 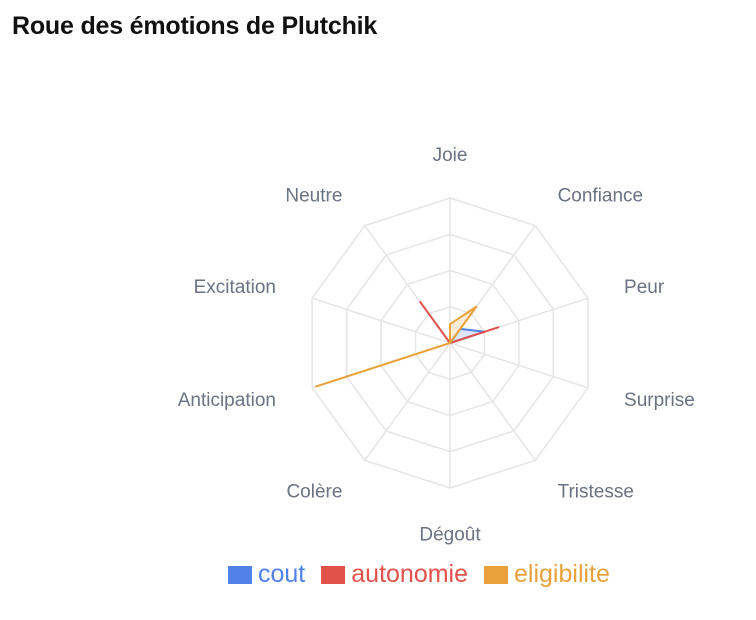 What do you see at coordinates (410, 574) in the screenshot?
I see `legend-label: autonomie` at bounding box center [410, 574].